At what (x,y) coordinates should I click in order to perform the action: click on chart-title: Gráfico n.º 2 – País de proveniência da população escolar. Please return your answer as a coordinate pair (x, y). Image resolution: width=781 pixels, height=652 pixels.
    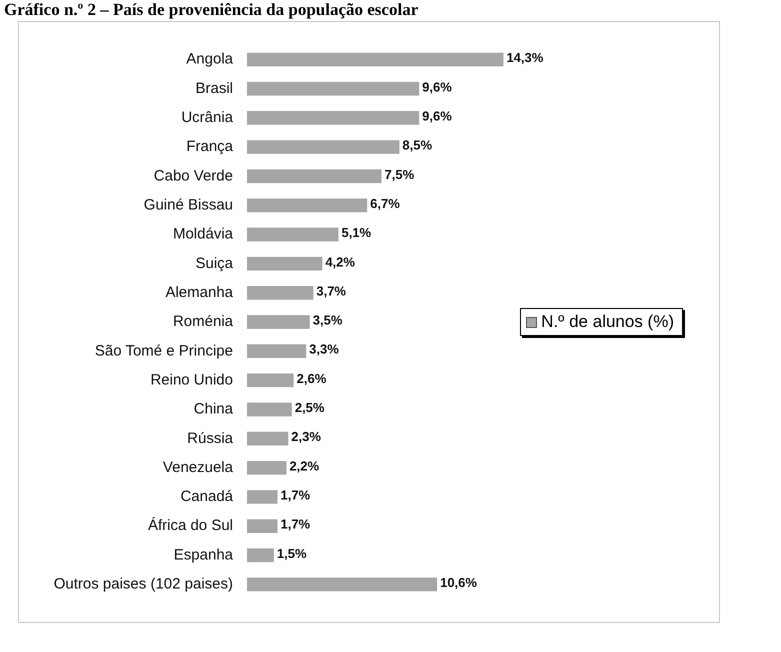
    Looking at the image, I should click on (211, 9).